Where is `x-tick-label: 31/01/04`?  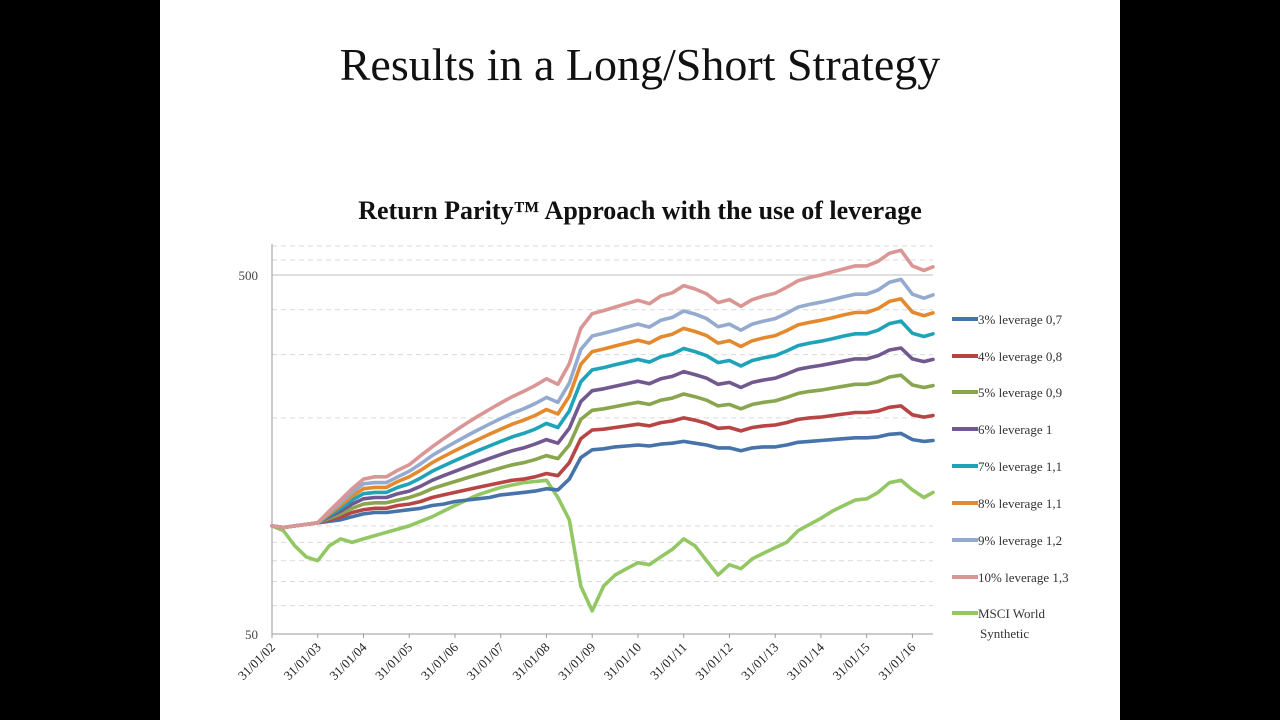
x-tick-label: 31/01/04 is located at coordinates (348, 661).